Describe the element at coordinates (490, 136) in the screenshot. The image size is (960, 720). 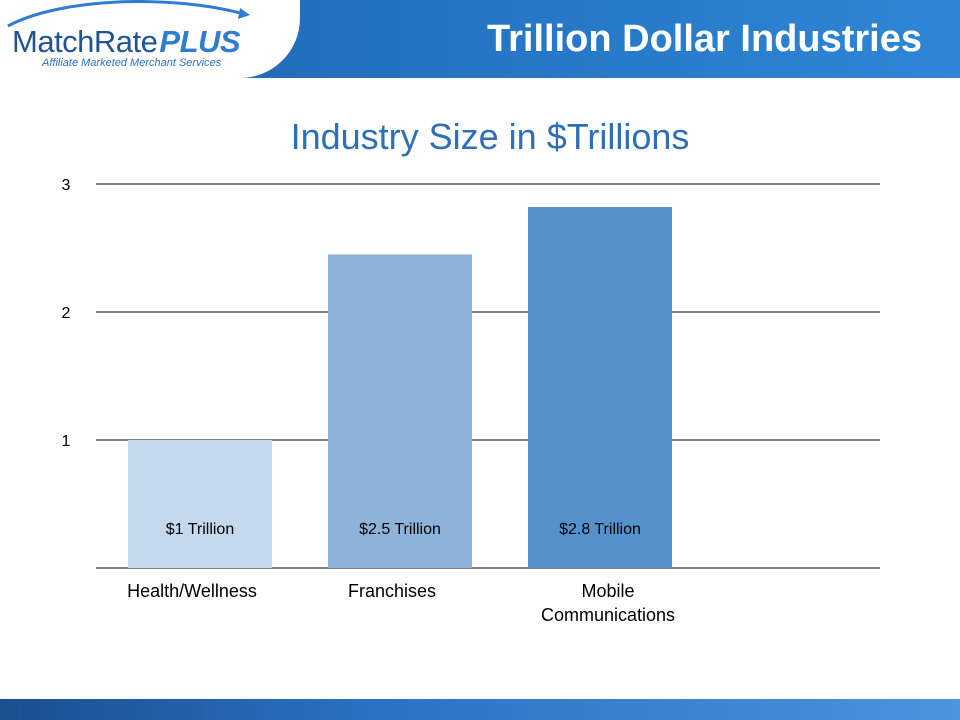
I see `chart-title: Industry Size in $Trillions` at that location.